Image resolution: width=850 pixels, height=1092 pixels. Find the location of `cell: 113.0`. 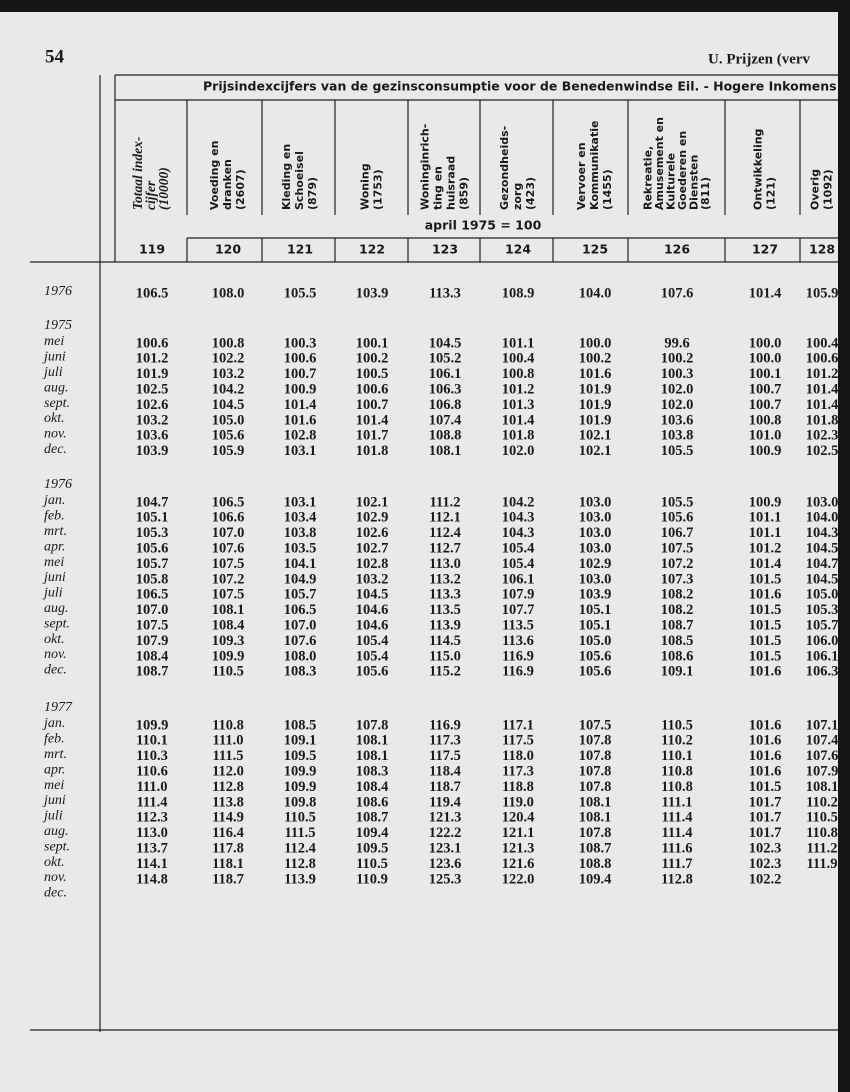

cell: 113.0 is located at coordinates (445, 564).